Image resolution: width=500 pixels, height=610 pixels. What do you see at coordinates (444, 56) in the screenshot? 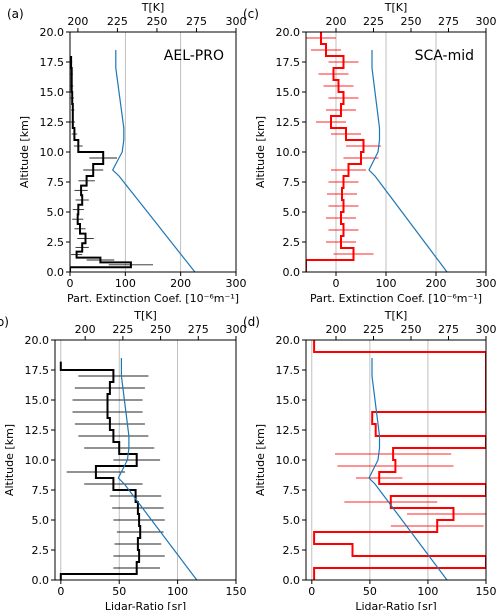
I see `panel-title: SCA-mid` at bounding box center [444, 56].